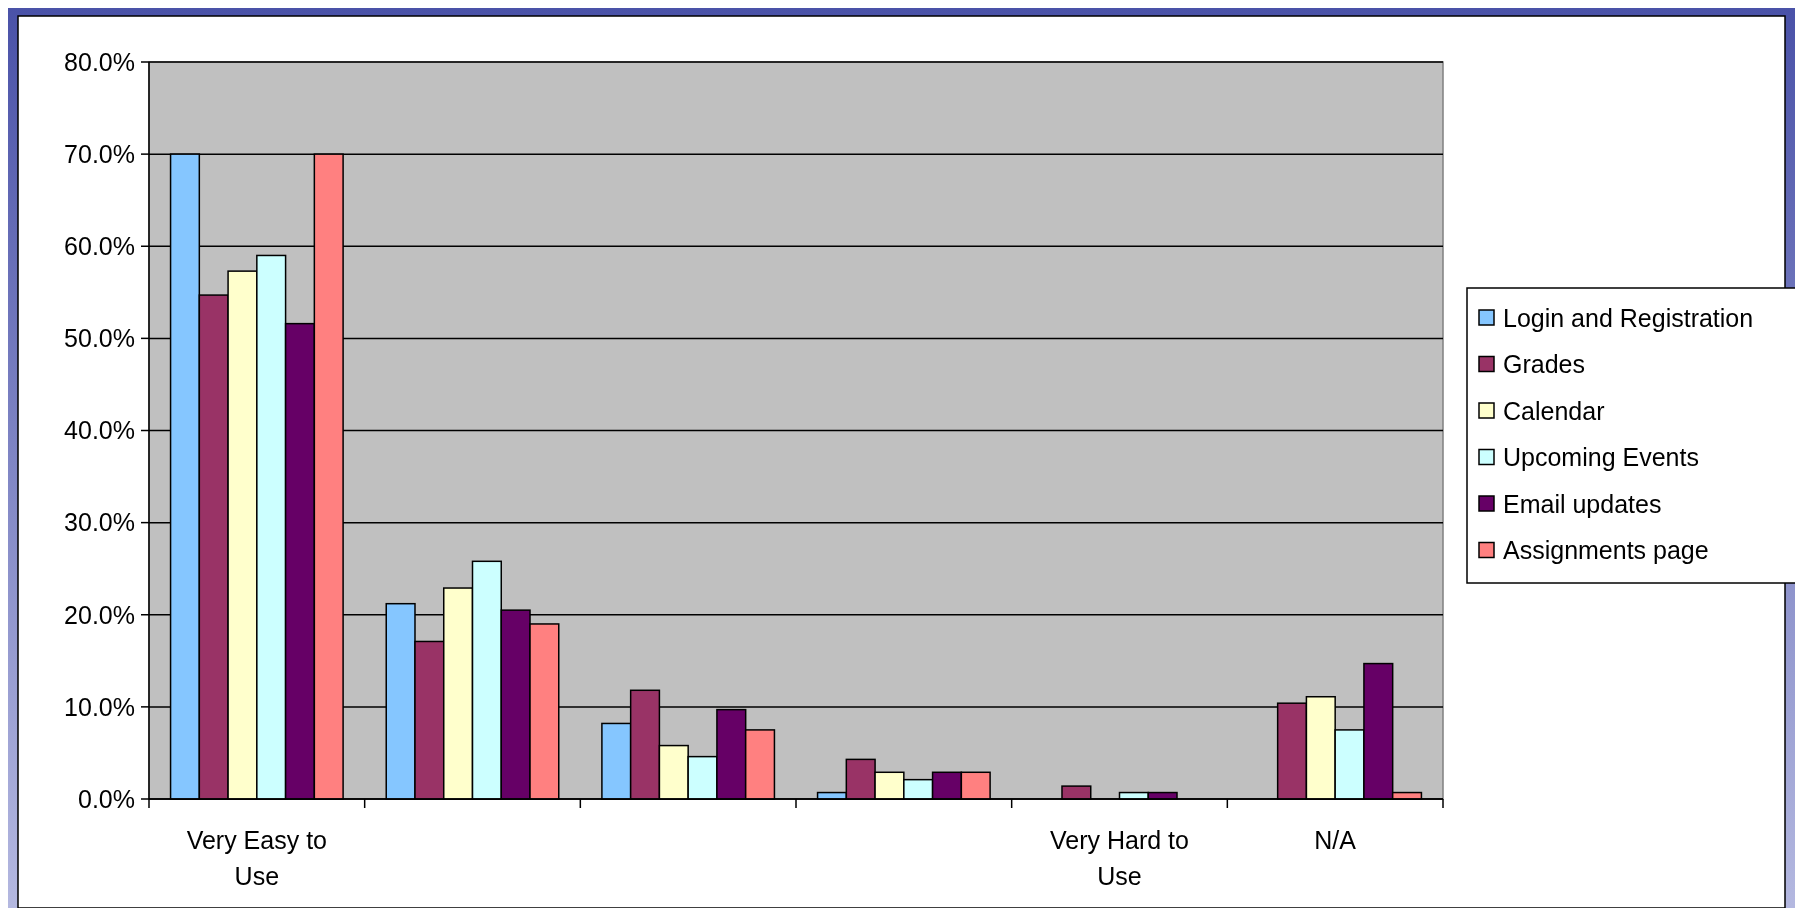 Image resolution: width=1803 pixels, height=916 pixels. Describe the element at coordinates (99, 153) in the screenshot. I see `y-tick-label: 70.0%` at that location.